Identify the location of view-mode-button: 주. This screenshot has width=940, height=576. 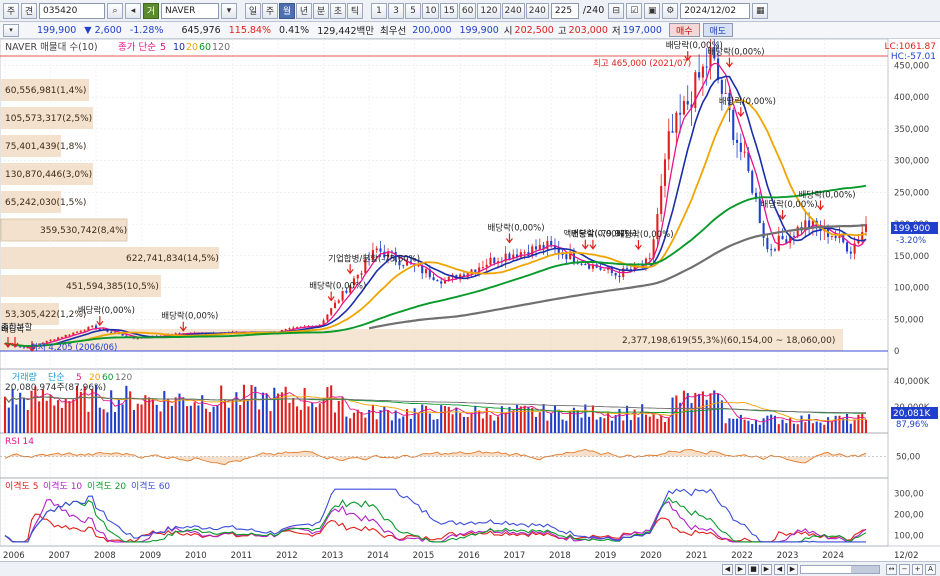
(11, 10).